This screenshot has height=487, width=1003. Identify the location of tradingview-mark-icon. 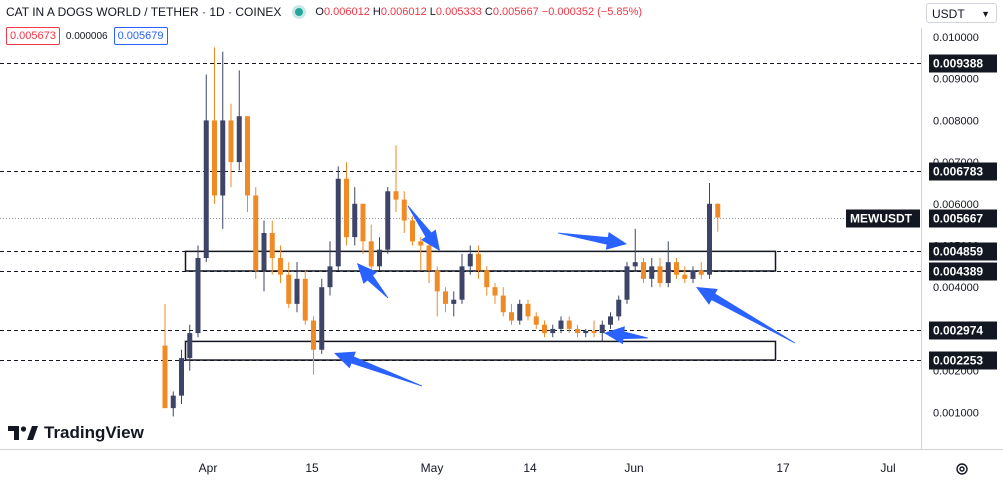
(23, 433).